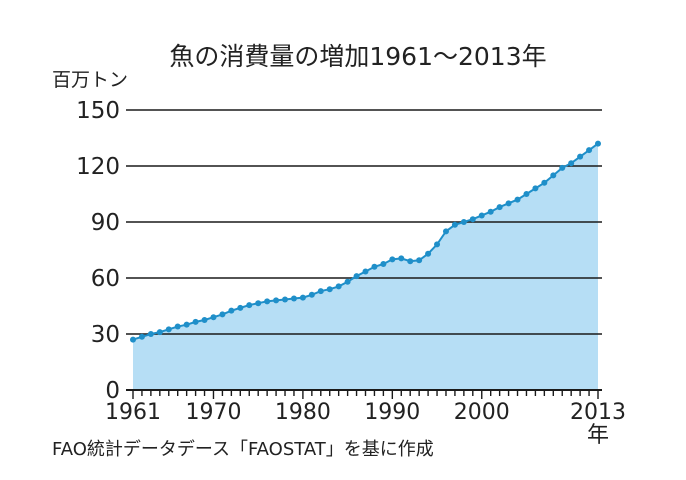  I want to click on data-point-1982, so click(320, 291).